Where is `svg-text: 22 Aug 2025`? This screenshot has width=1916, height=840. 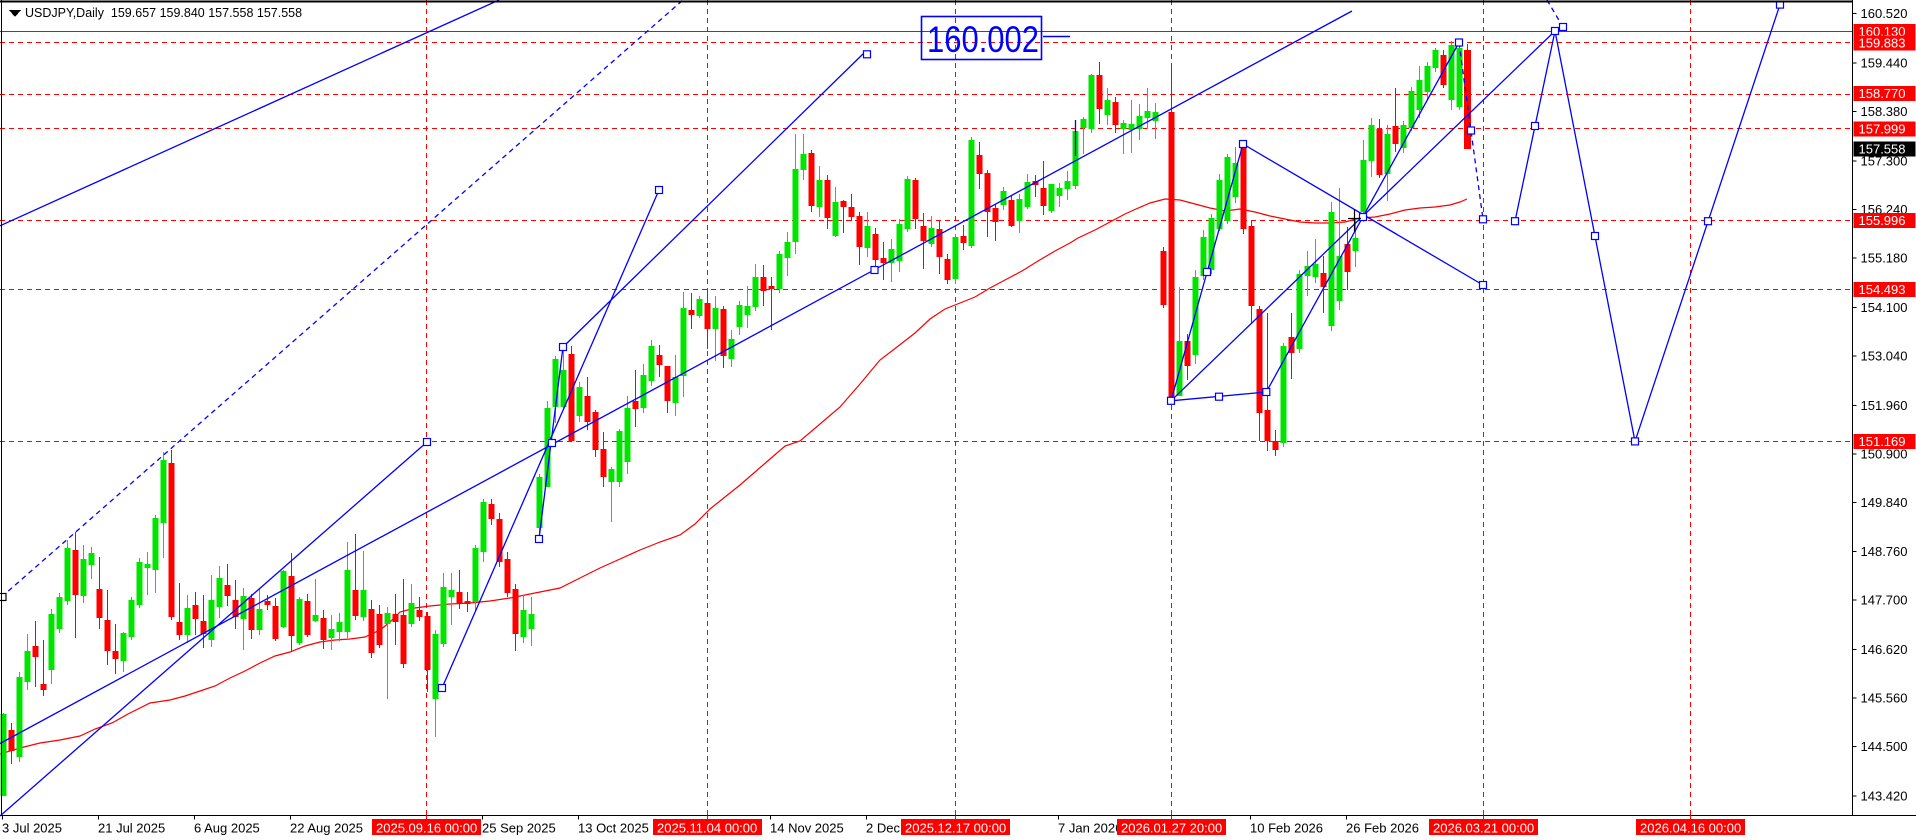
svg-text: 22 Aug 2025 is located at coordinates (326, 828).